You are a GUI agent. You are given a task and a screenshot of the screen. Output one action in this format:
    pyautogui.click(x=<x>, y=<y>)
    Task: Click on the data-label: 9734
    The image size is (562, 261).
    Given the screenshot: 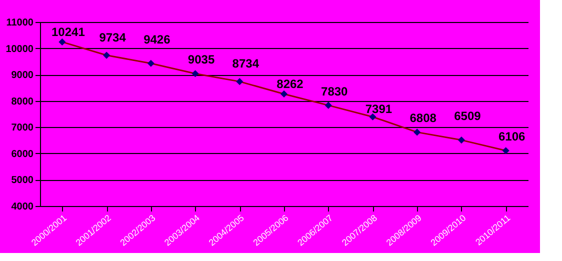 What is the action you would take?
    pyautogui.click(x=112, y=37)
    